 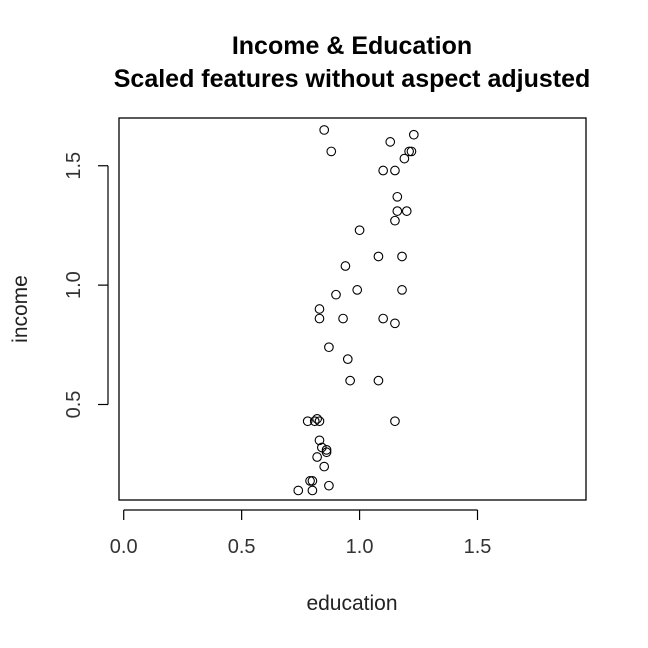 What do you see at coordinates (352, 79) in the screenshot?
I see `chart-subtitle: Scaled features without aspect adjusted` at bounding box center [352, 79].